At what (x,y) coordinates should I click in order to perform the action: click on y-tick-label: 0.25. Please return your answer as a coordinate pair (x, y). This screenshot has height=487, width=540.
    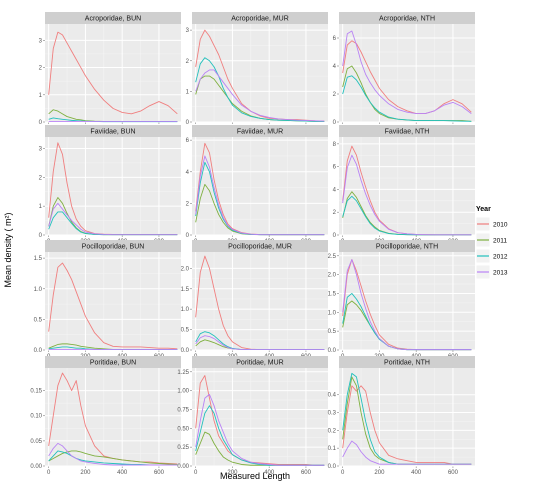
    Looking at the image, I should click on (183, 448).